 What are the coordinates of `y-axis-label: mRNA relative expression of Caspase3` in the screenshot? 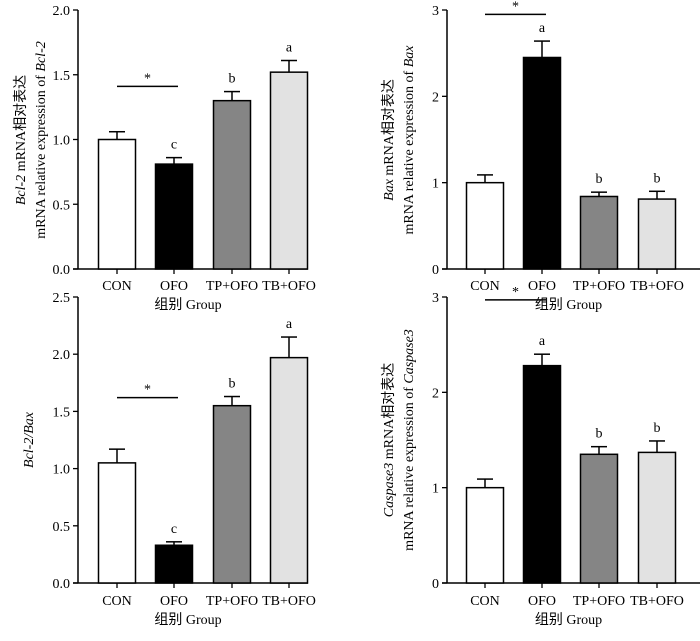 It's located at (409, 440).